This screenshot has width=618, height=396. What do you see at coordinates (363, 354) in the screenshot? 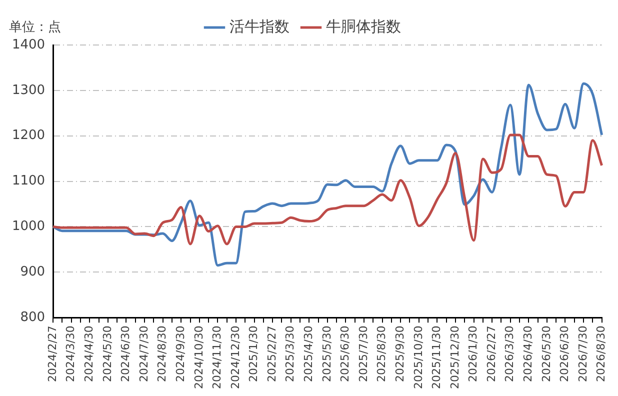
I see `x-tick-label: 2025/7/30` at bounding box center [363, 354].